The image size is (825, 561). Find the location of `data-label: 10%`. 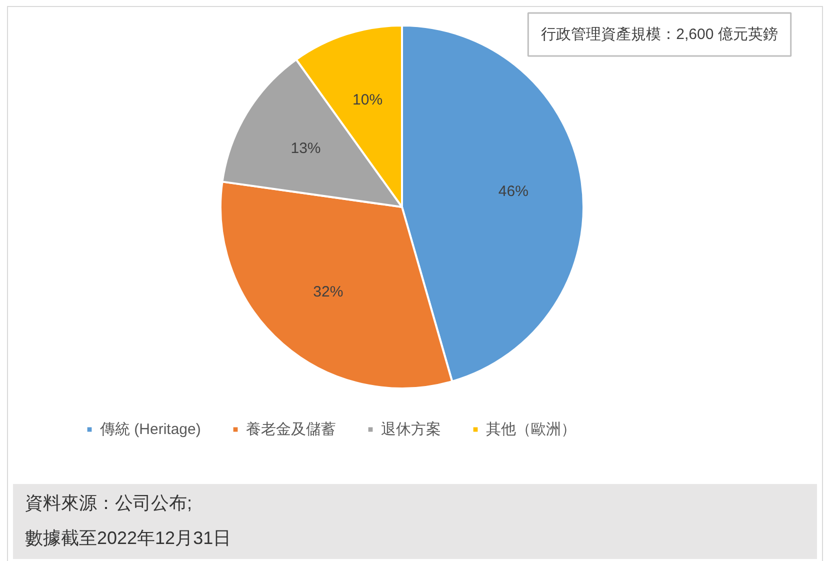

data-label: 10% is located at coordinates (367, 99).